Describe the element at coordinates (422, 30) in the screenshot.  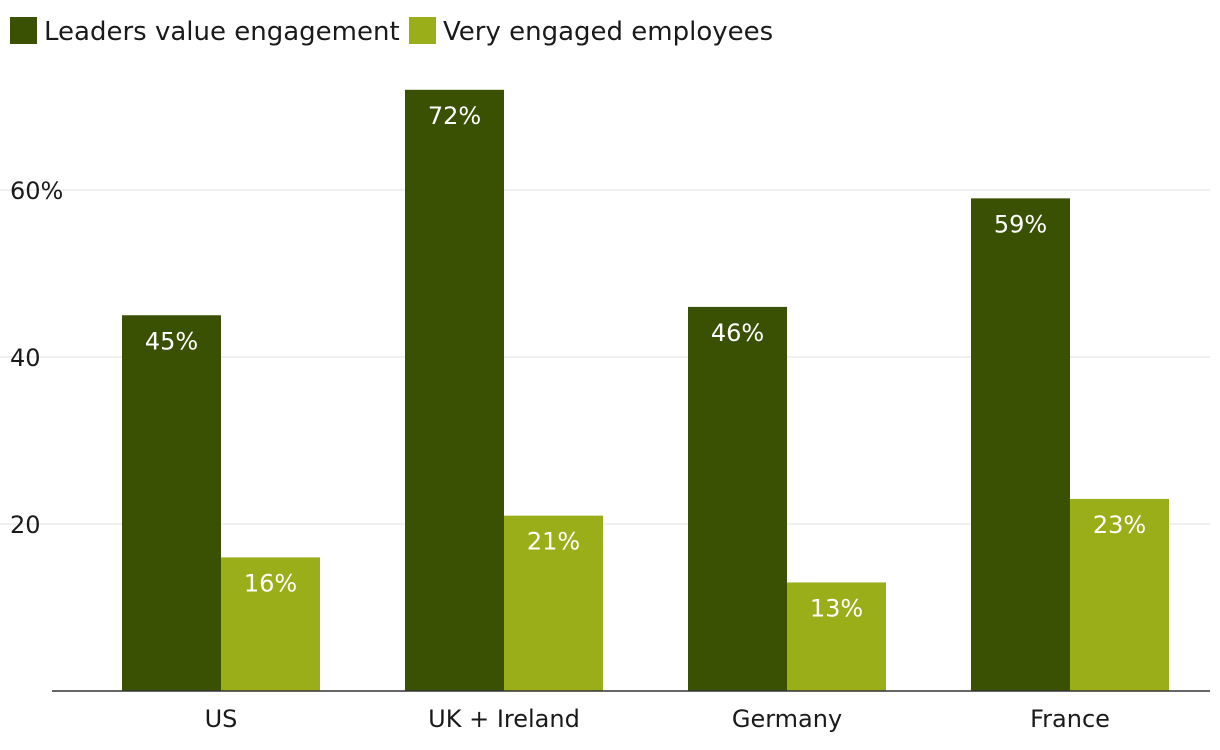
I see `legend-swatch-employees` at that location.